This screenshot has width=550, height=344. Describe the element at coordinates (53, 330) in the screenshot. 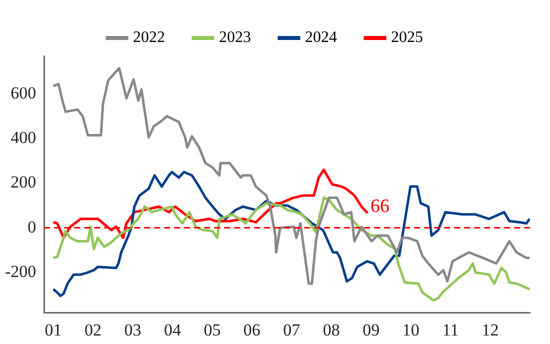

I see `x-tick-label: 01` at that location.